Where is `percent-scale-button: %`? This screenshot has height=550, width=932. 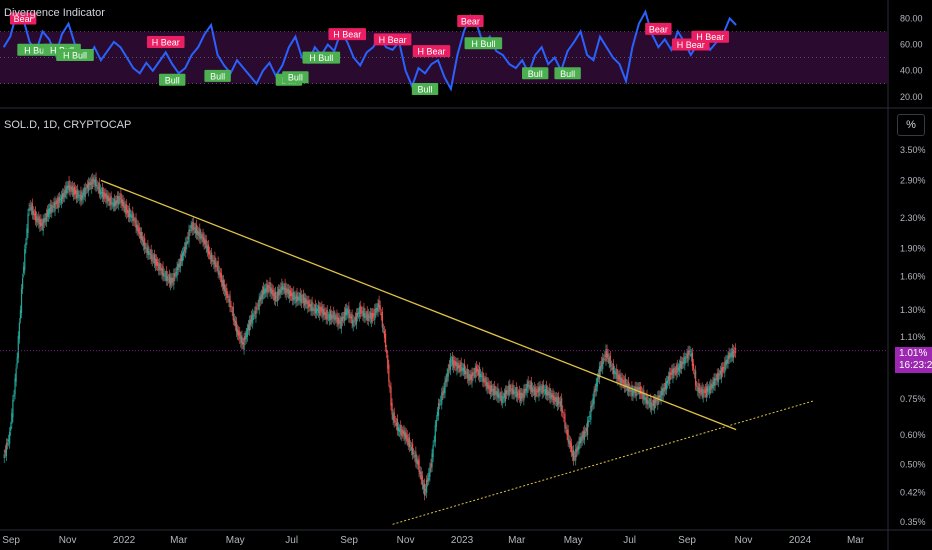 percent-scale-button: % is located at coordinates (911, 125).